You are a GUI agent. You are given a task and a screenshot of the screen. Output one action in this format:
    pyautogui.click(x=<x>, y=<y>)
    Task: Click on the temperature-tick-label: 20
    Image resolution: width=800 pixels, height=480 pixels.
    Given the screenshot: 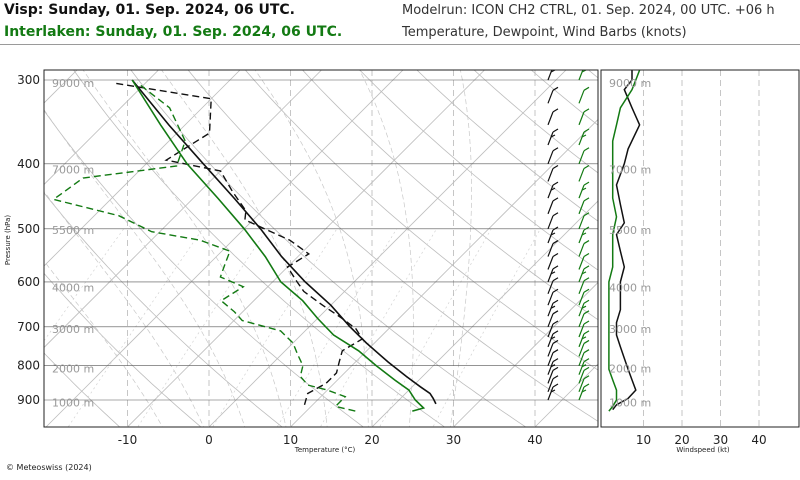 What is the action you would take?
    pyautogui.click(x=371, y=440)
    